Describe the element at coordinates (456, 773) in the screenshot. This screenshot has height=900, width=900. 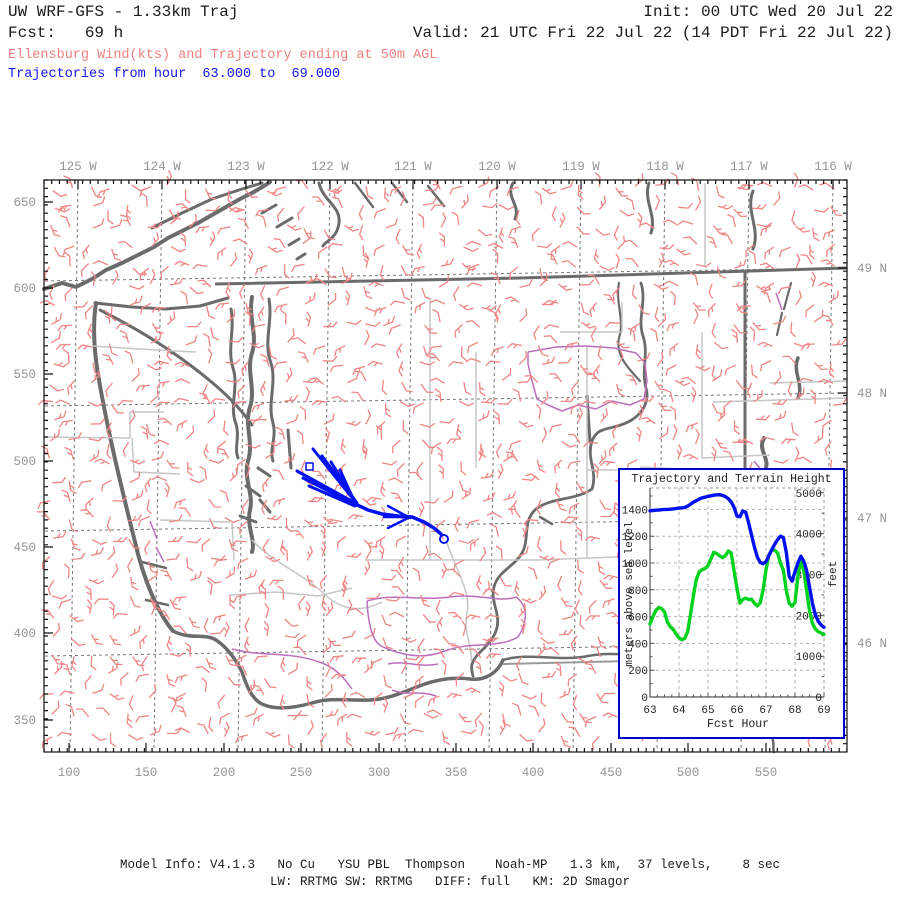
I see `grid-x-label: 350` at that location.